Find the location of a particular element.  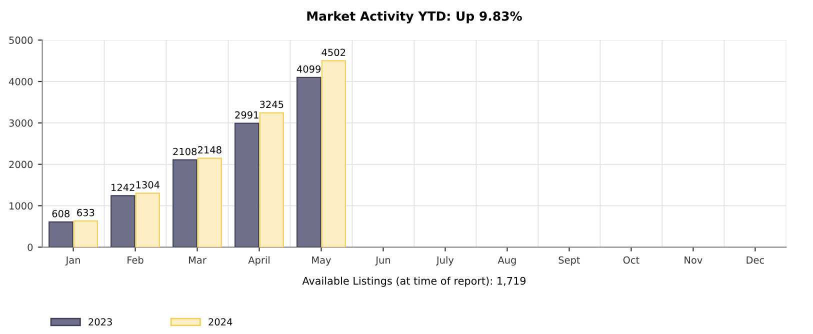

y-tick-label: 0 is located at coordinates (30, 247).